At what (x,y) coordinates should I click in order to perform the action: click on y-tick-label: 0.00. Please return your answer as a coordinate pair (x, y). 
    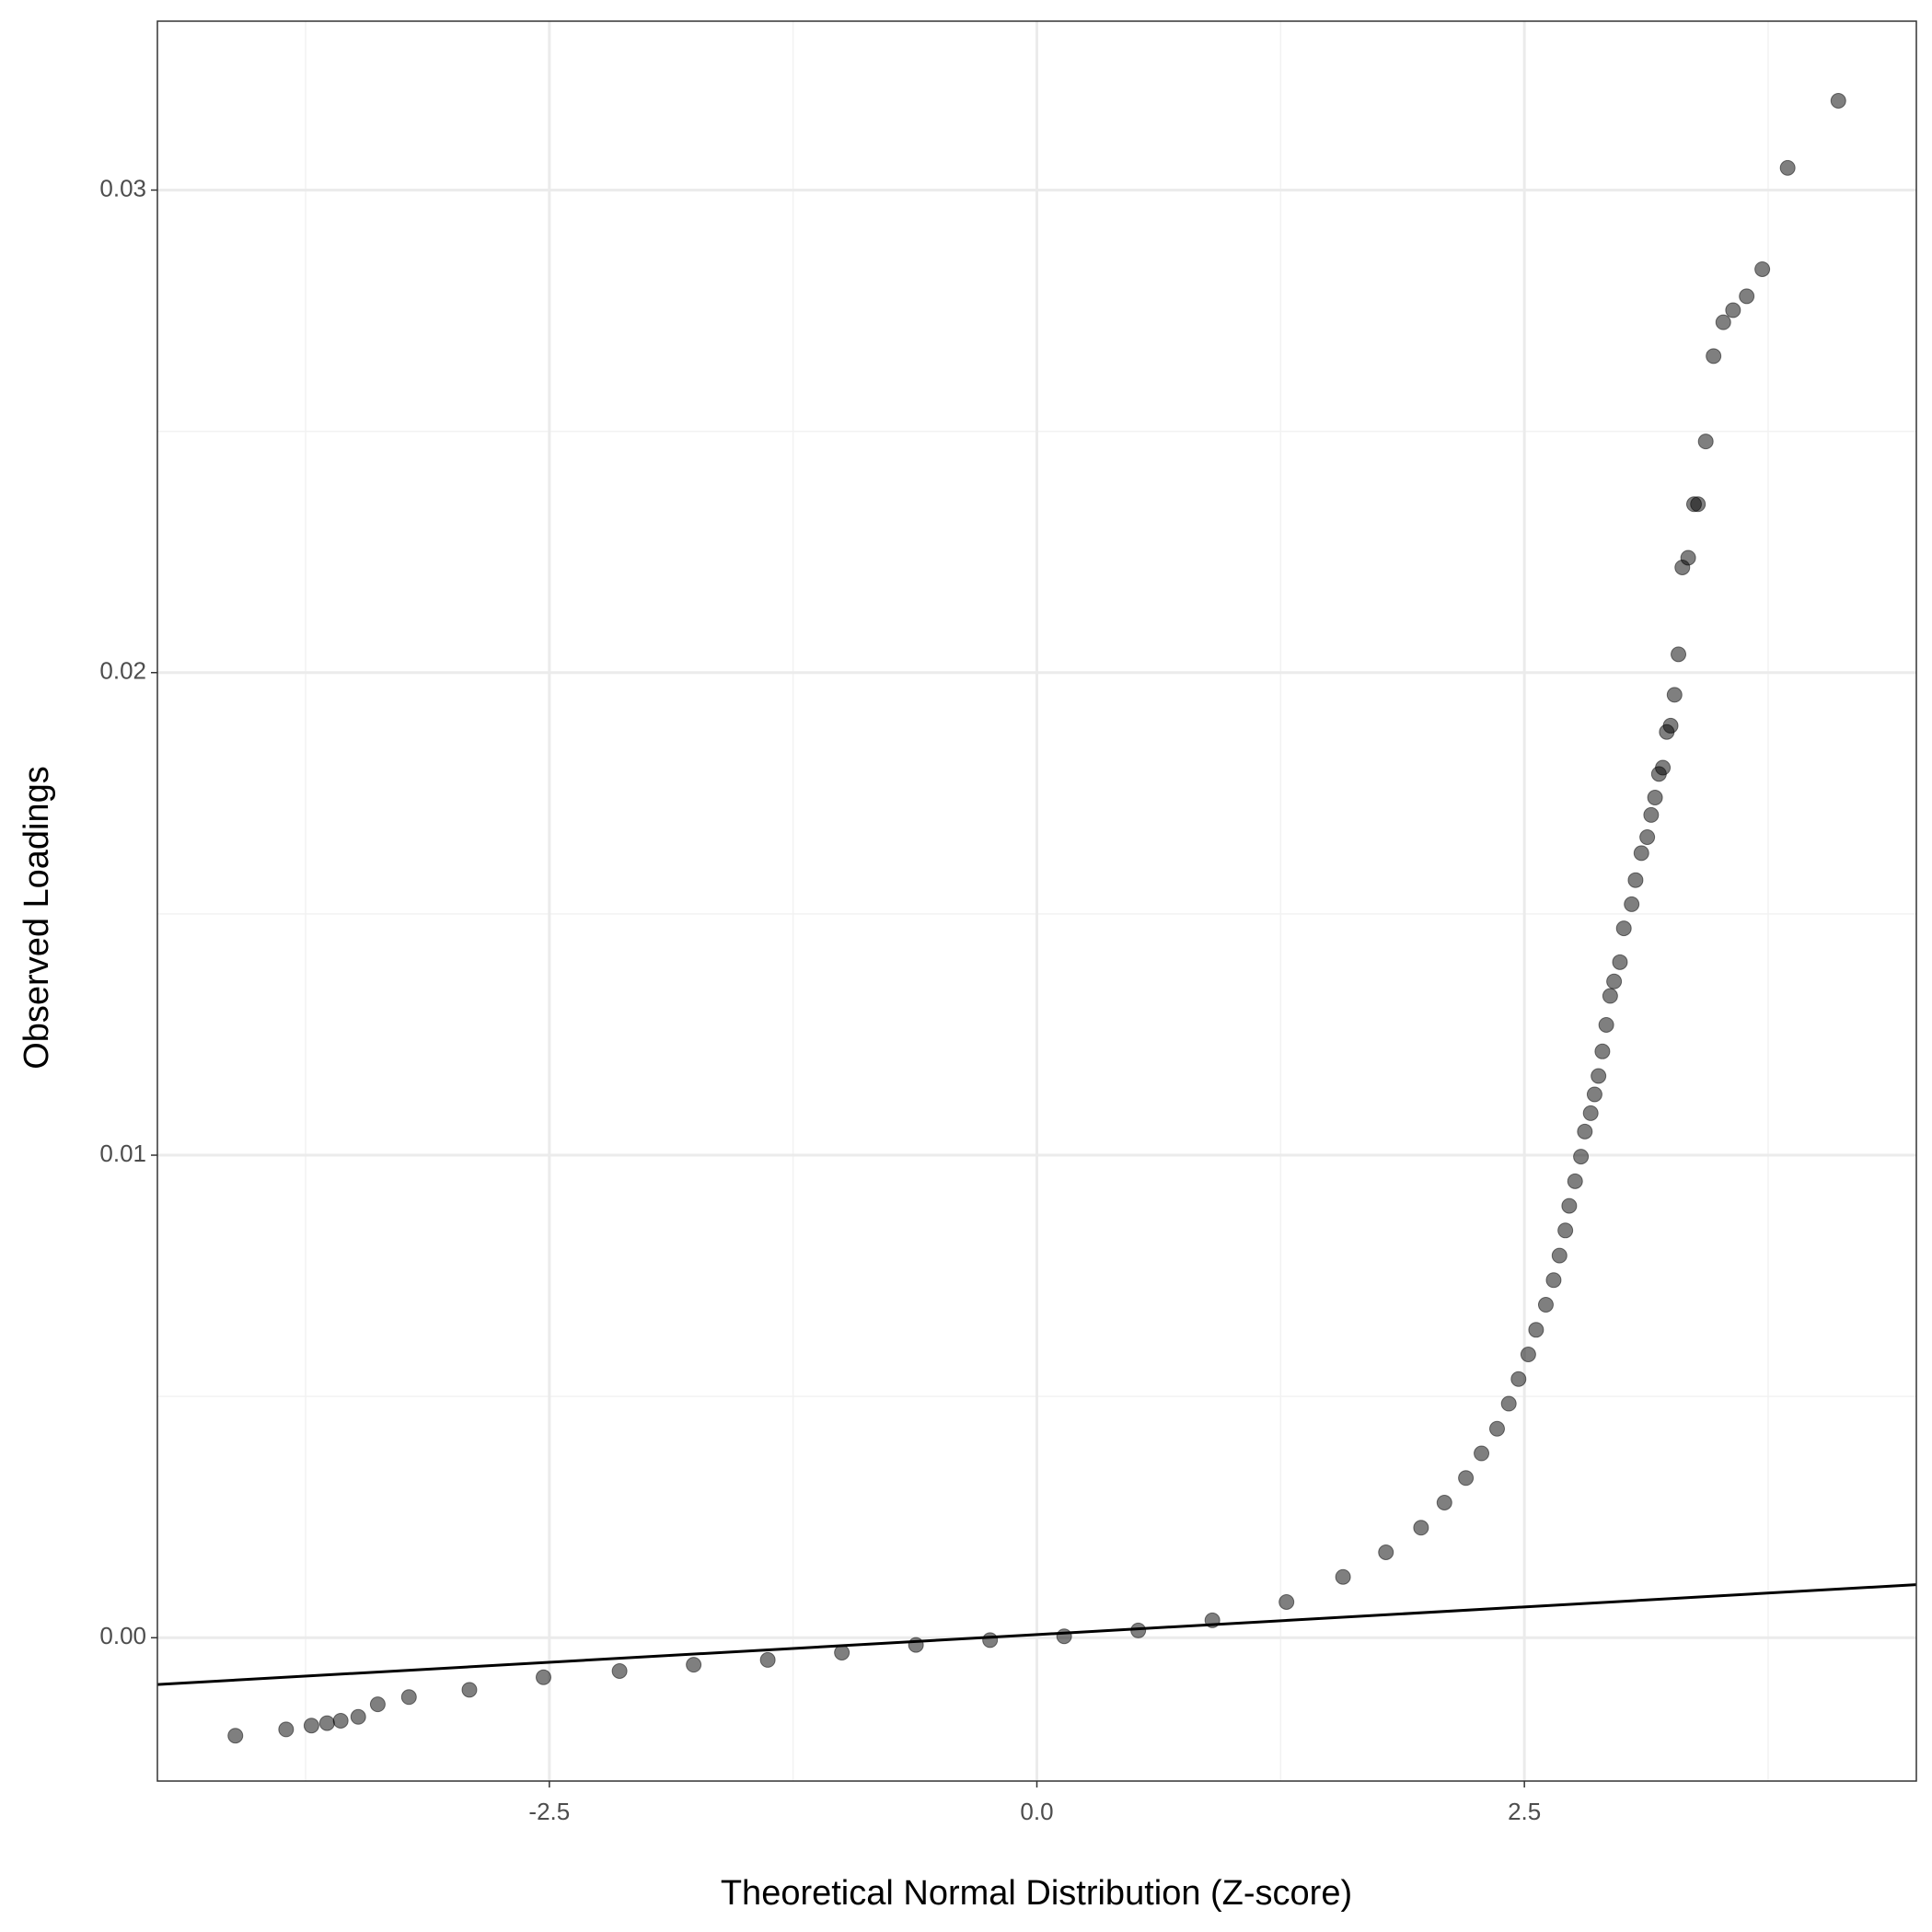
    Looking at the image, I should click on (122, 1636).